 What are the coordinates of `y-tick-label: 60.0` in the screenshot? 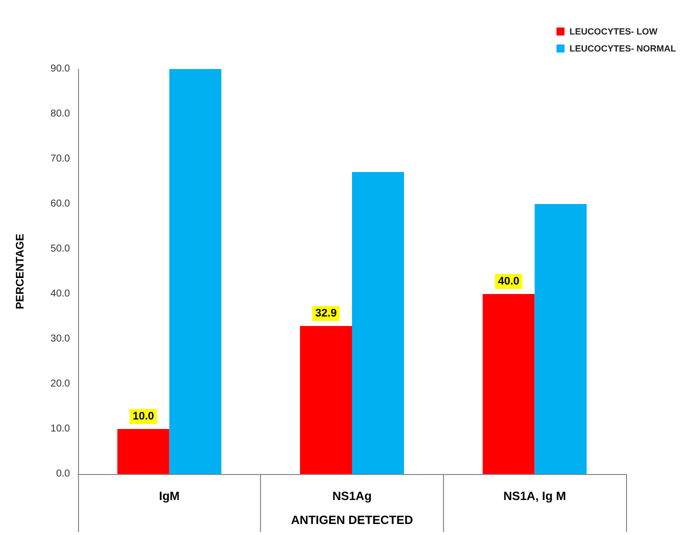 It's located at (60, 204).